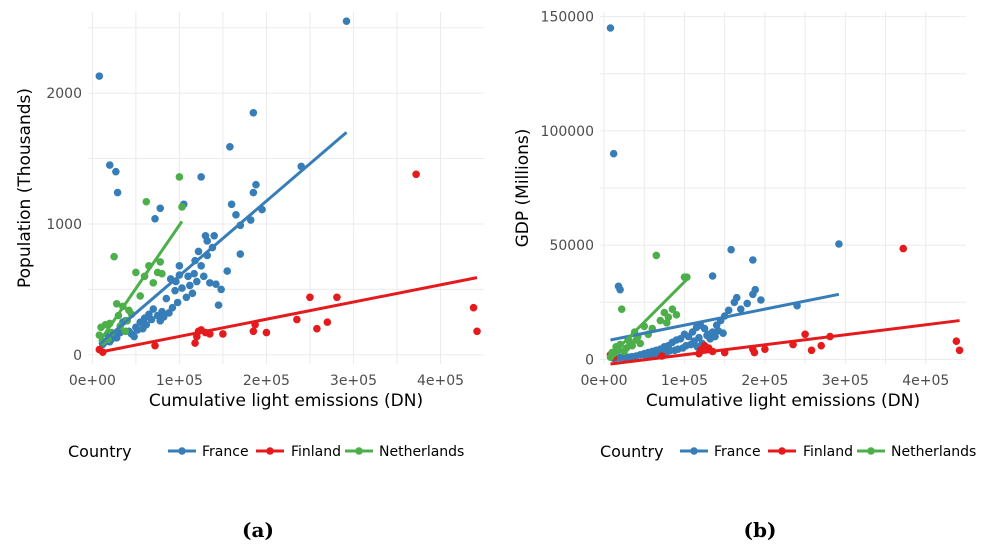 The height and width of the screenshot is (548, 995). I want to click on y-tick-label: 50000, so click(571, 246).